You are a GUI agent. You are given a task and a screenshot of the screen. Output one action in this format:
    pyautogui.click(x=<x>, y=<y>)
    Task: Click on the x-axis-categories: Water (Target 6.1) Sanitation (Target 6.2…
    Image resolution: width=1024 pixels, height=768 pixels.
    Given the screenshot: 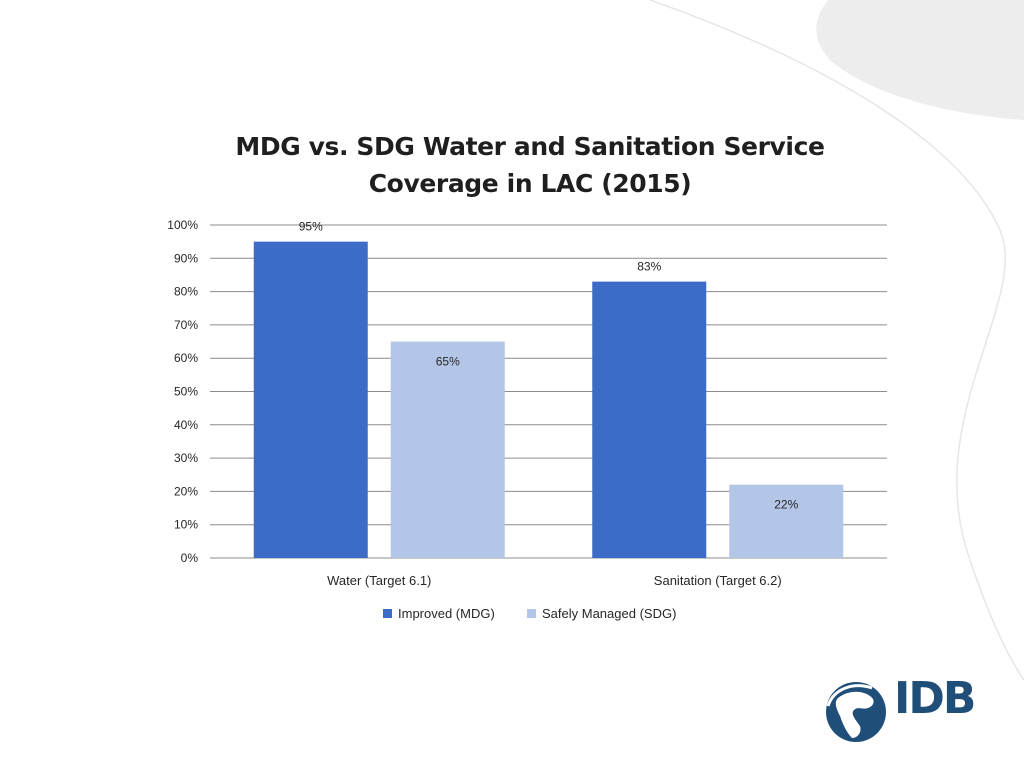 What is the action you would take?
    pyautogui.click(x=554, y=580)
    